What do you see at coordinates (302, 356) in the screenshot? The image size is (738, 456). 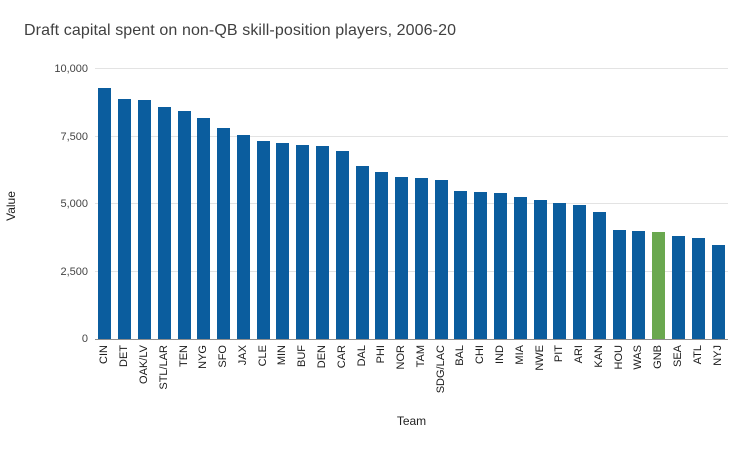 I see `x-tick-label: BUF` at bounding box center [302, 356].